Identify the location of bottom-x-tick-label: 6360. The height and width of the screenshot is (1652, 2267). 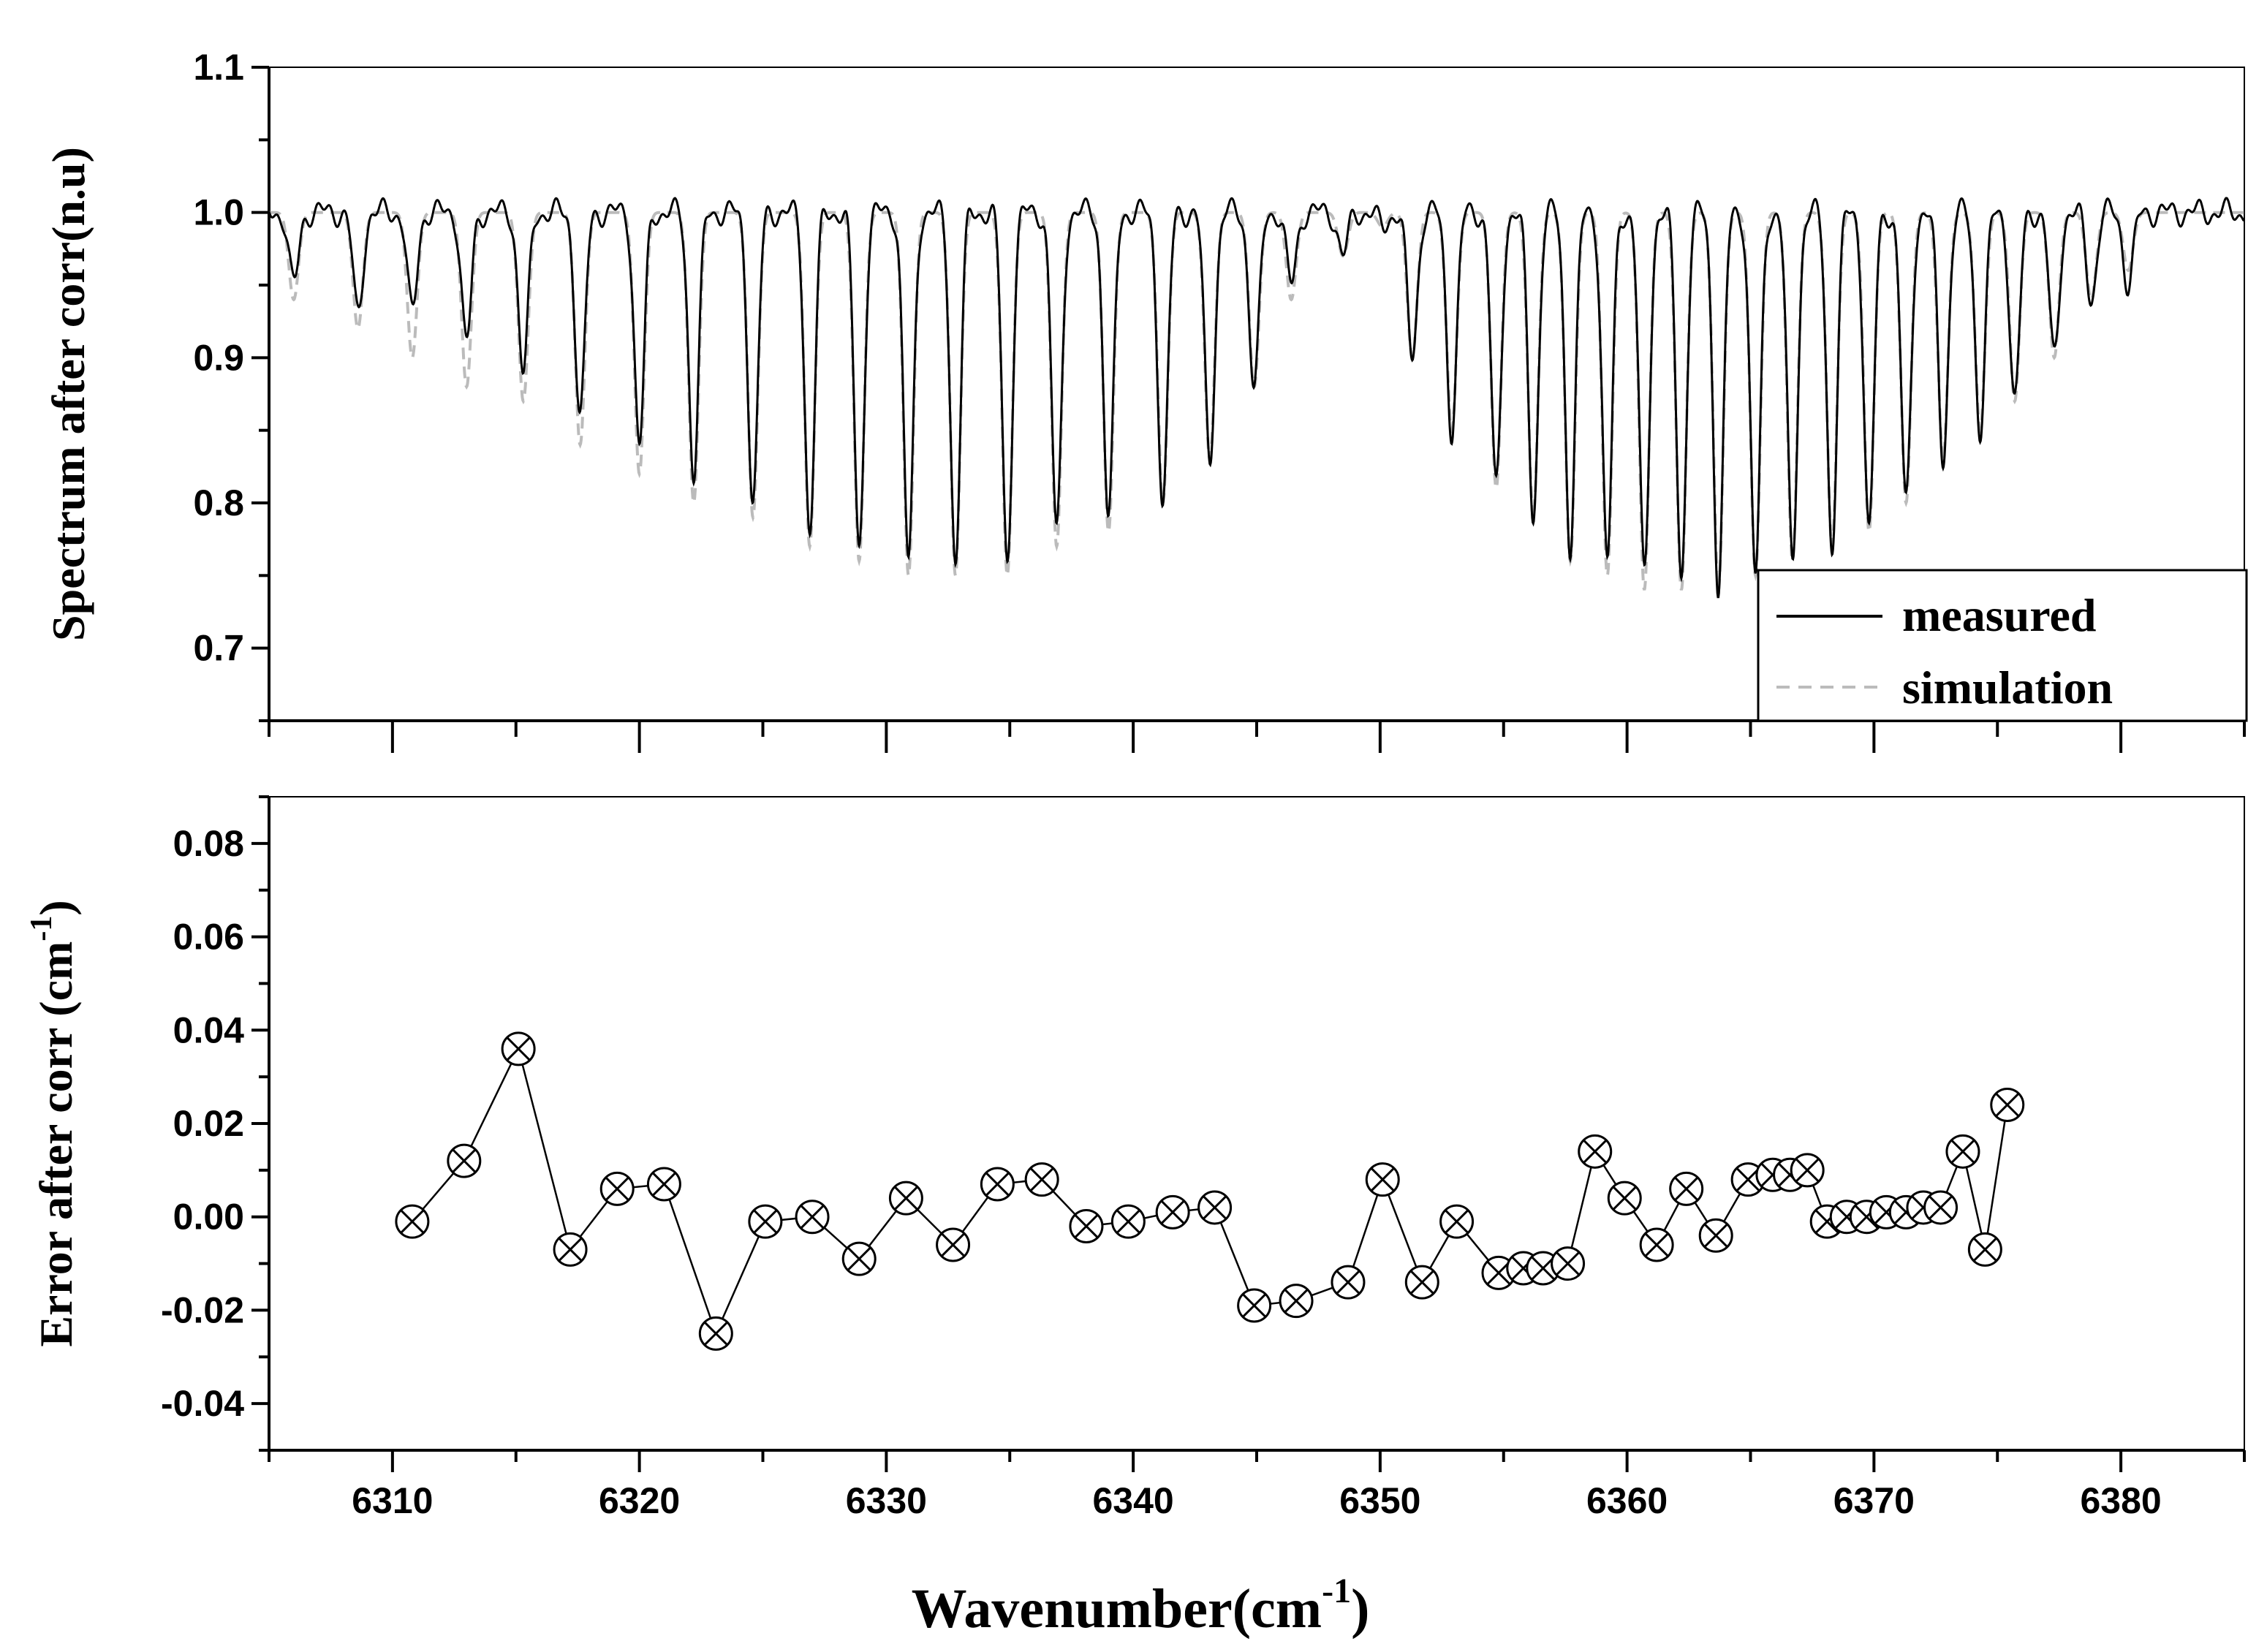
(1627, 1501).